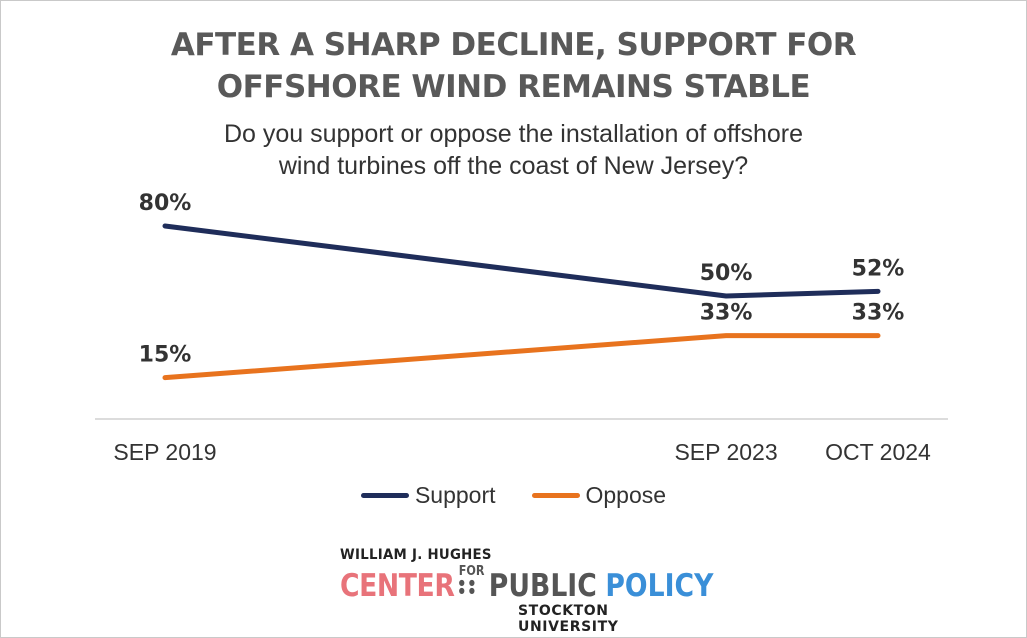 The image size is (1027, 638). What do you see at coordinates (467, 586) in the screenshot?
I see `logo-dots: ● ● ● ●` at bounding box center [467, 586].